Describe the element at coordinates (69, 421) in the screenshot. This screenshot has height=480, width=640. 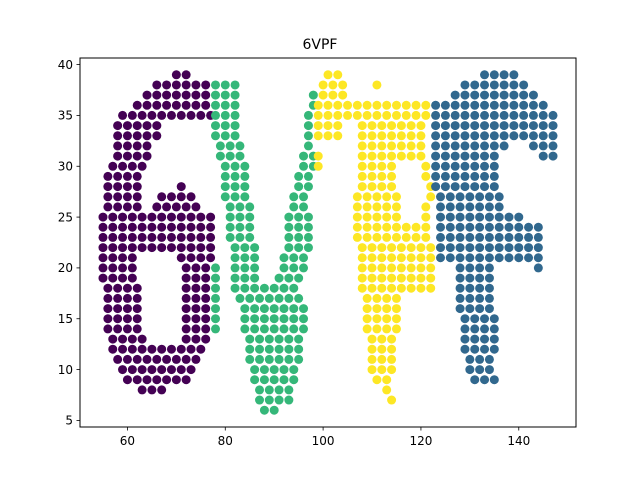
I see `y-tick-label: 5` at that location.